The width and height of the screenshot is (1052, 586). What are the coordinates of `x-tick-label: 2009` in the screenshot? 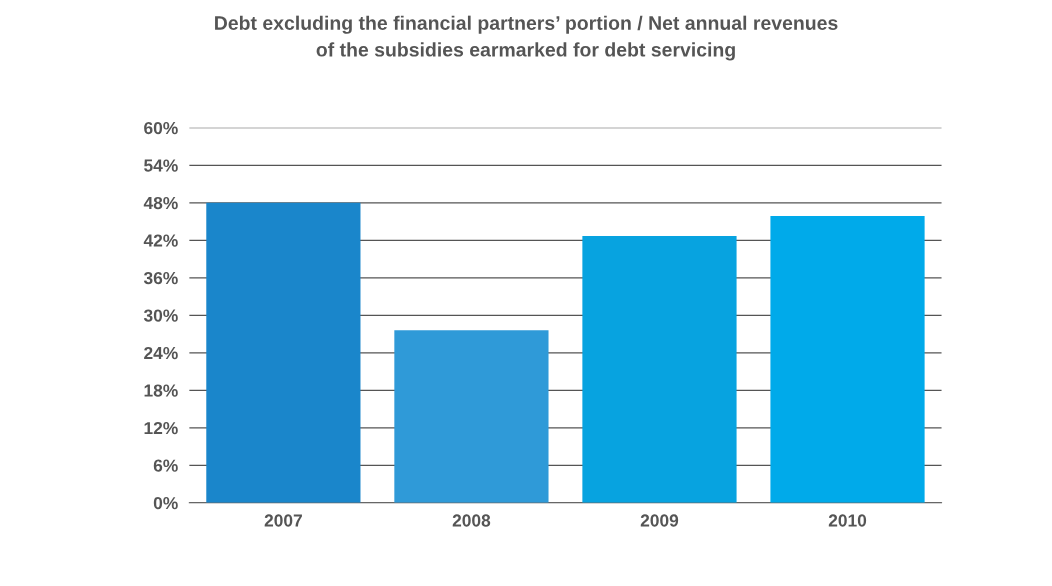 It's located at (659, 520).